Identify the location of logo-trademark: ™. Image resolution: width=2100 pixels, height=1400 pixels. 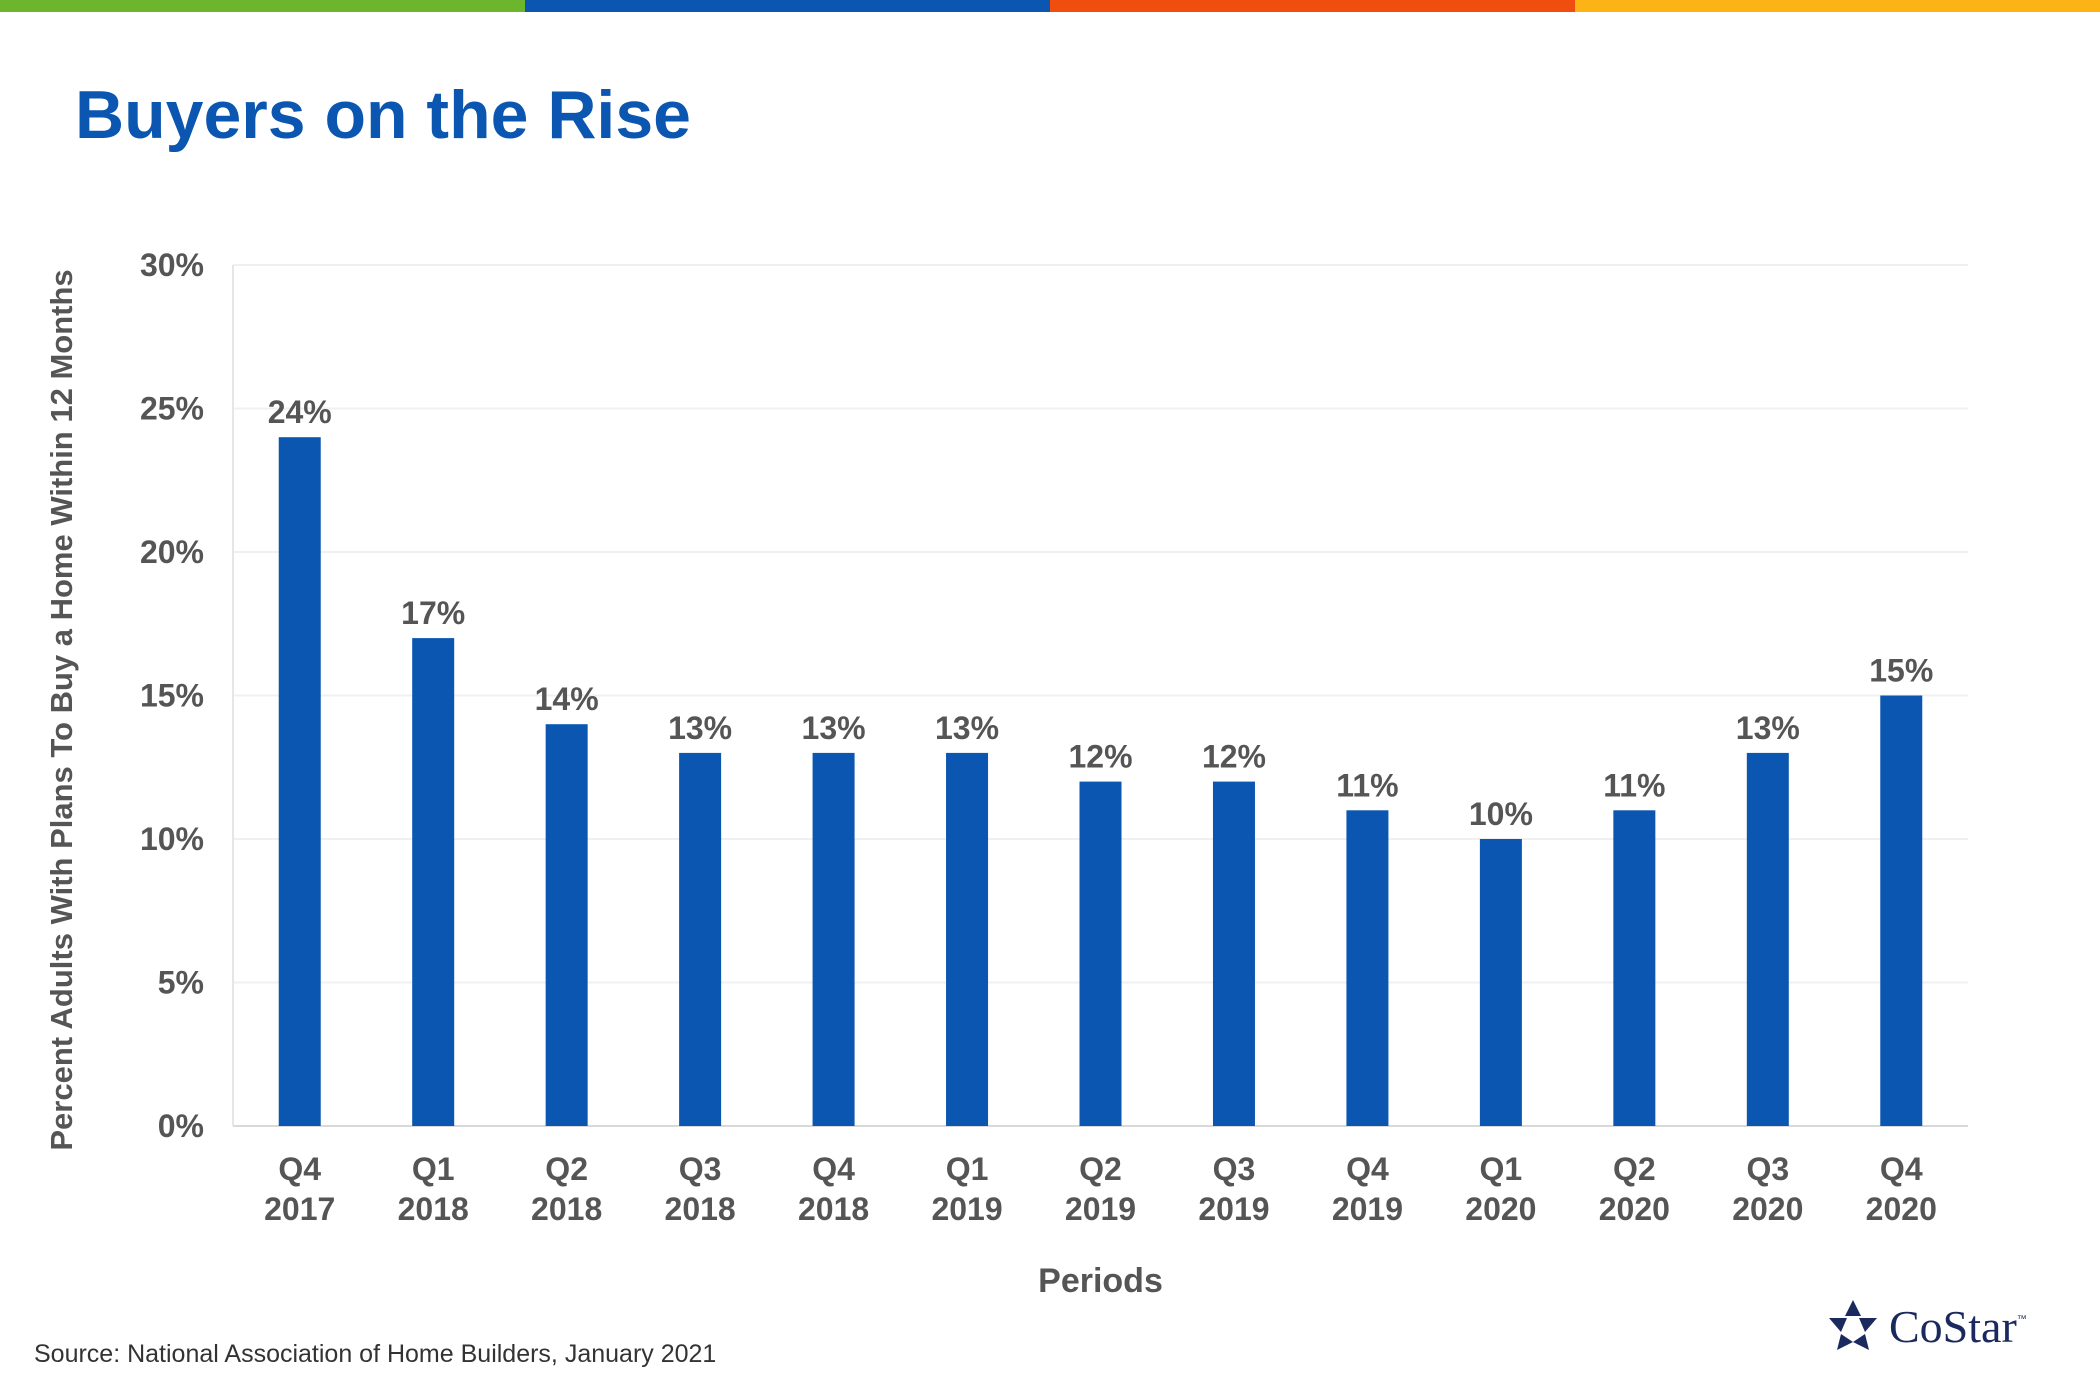
(2021, 1319).